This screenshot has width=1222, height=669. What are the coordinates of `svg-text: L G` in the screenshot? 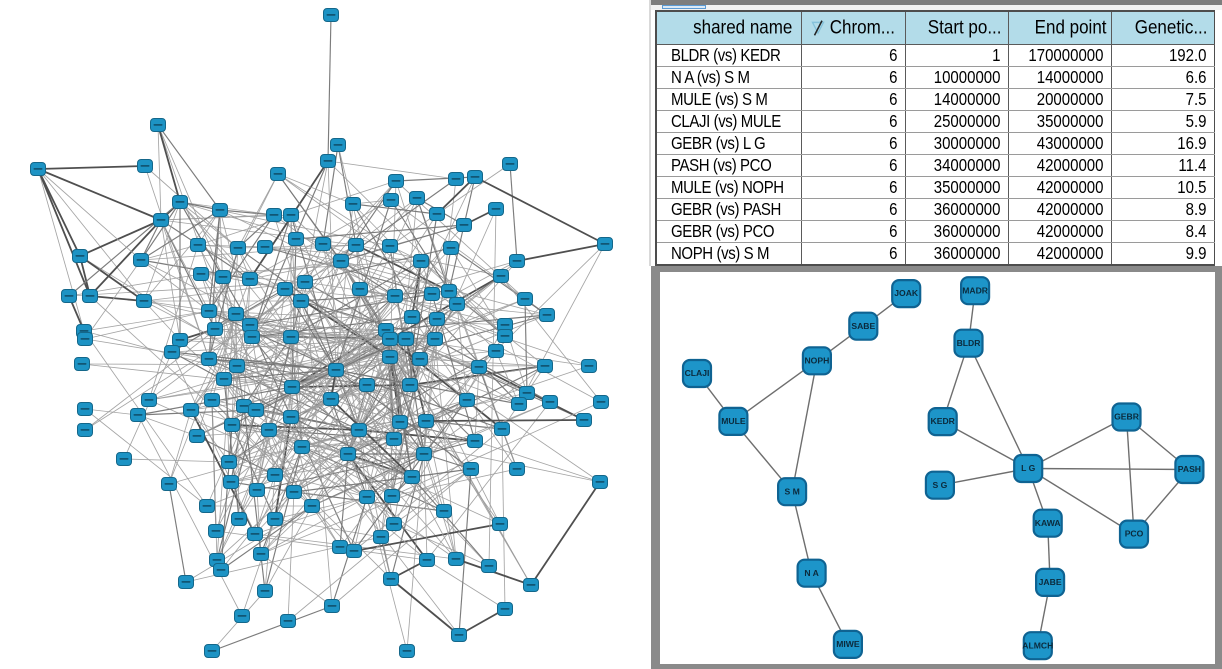 It's located at (1028, 468).